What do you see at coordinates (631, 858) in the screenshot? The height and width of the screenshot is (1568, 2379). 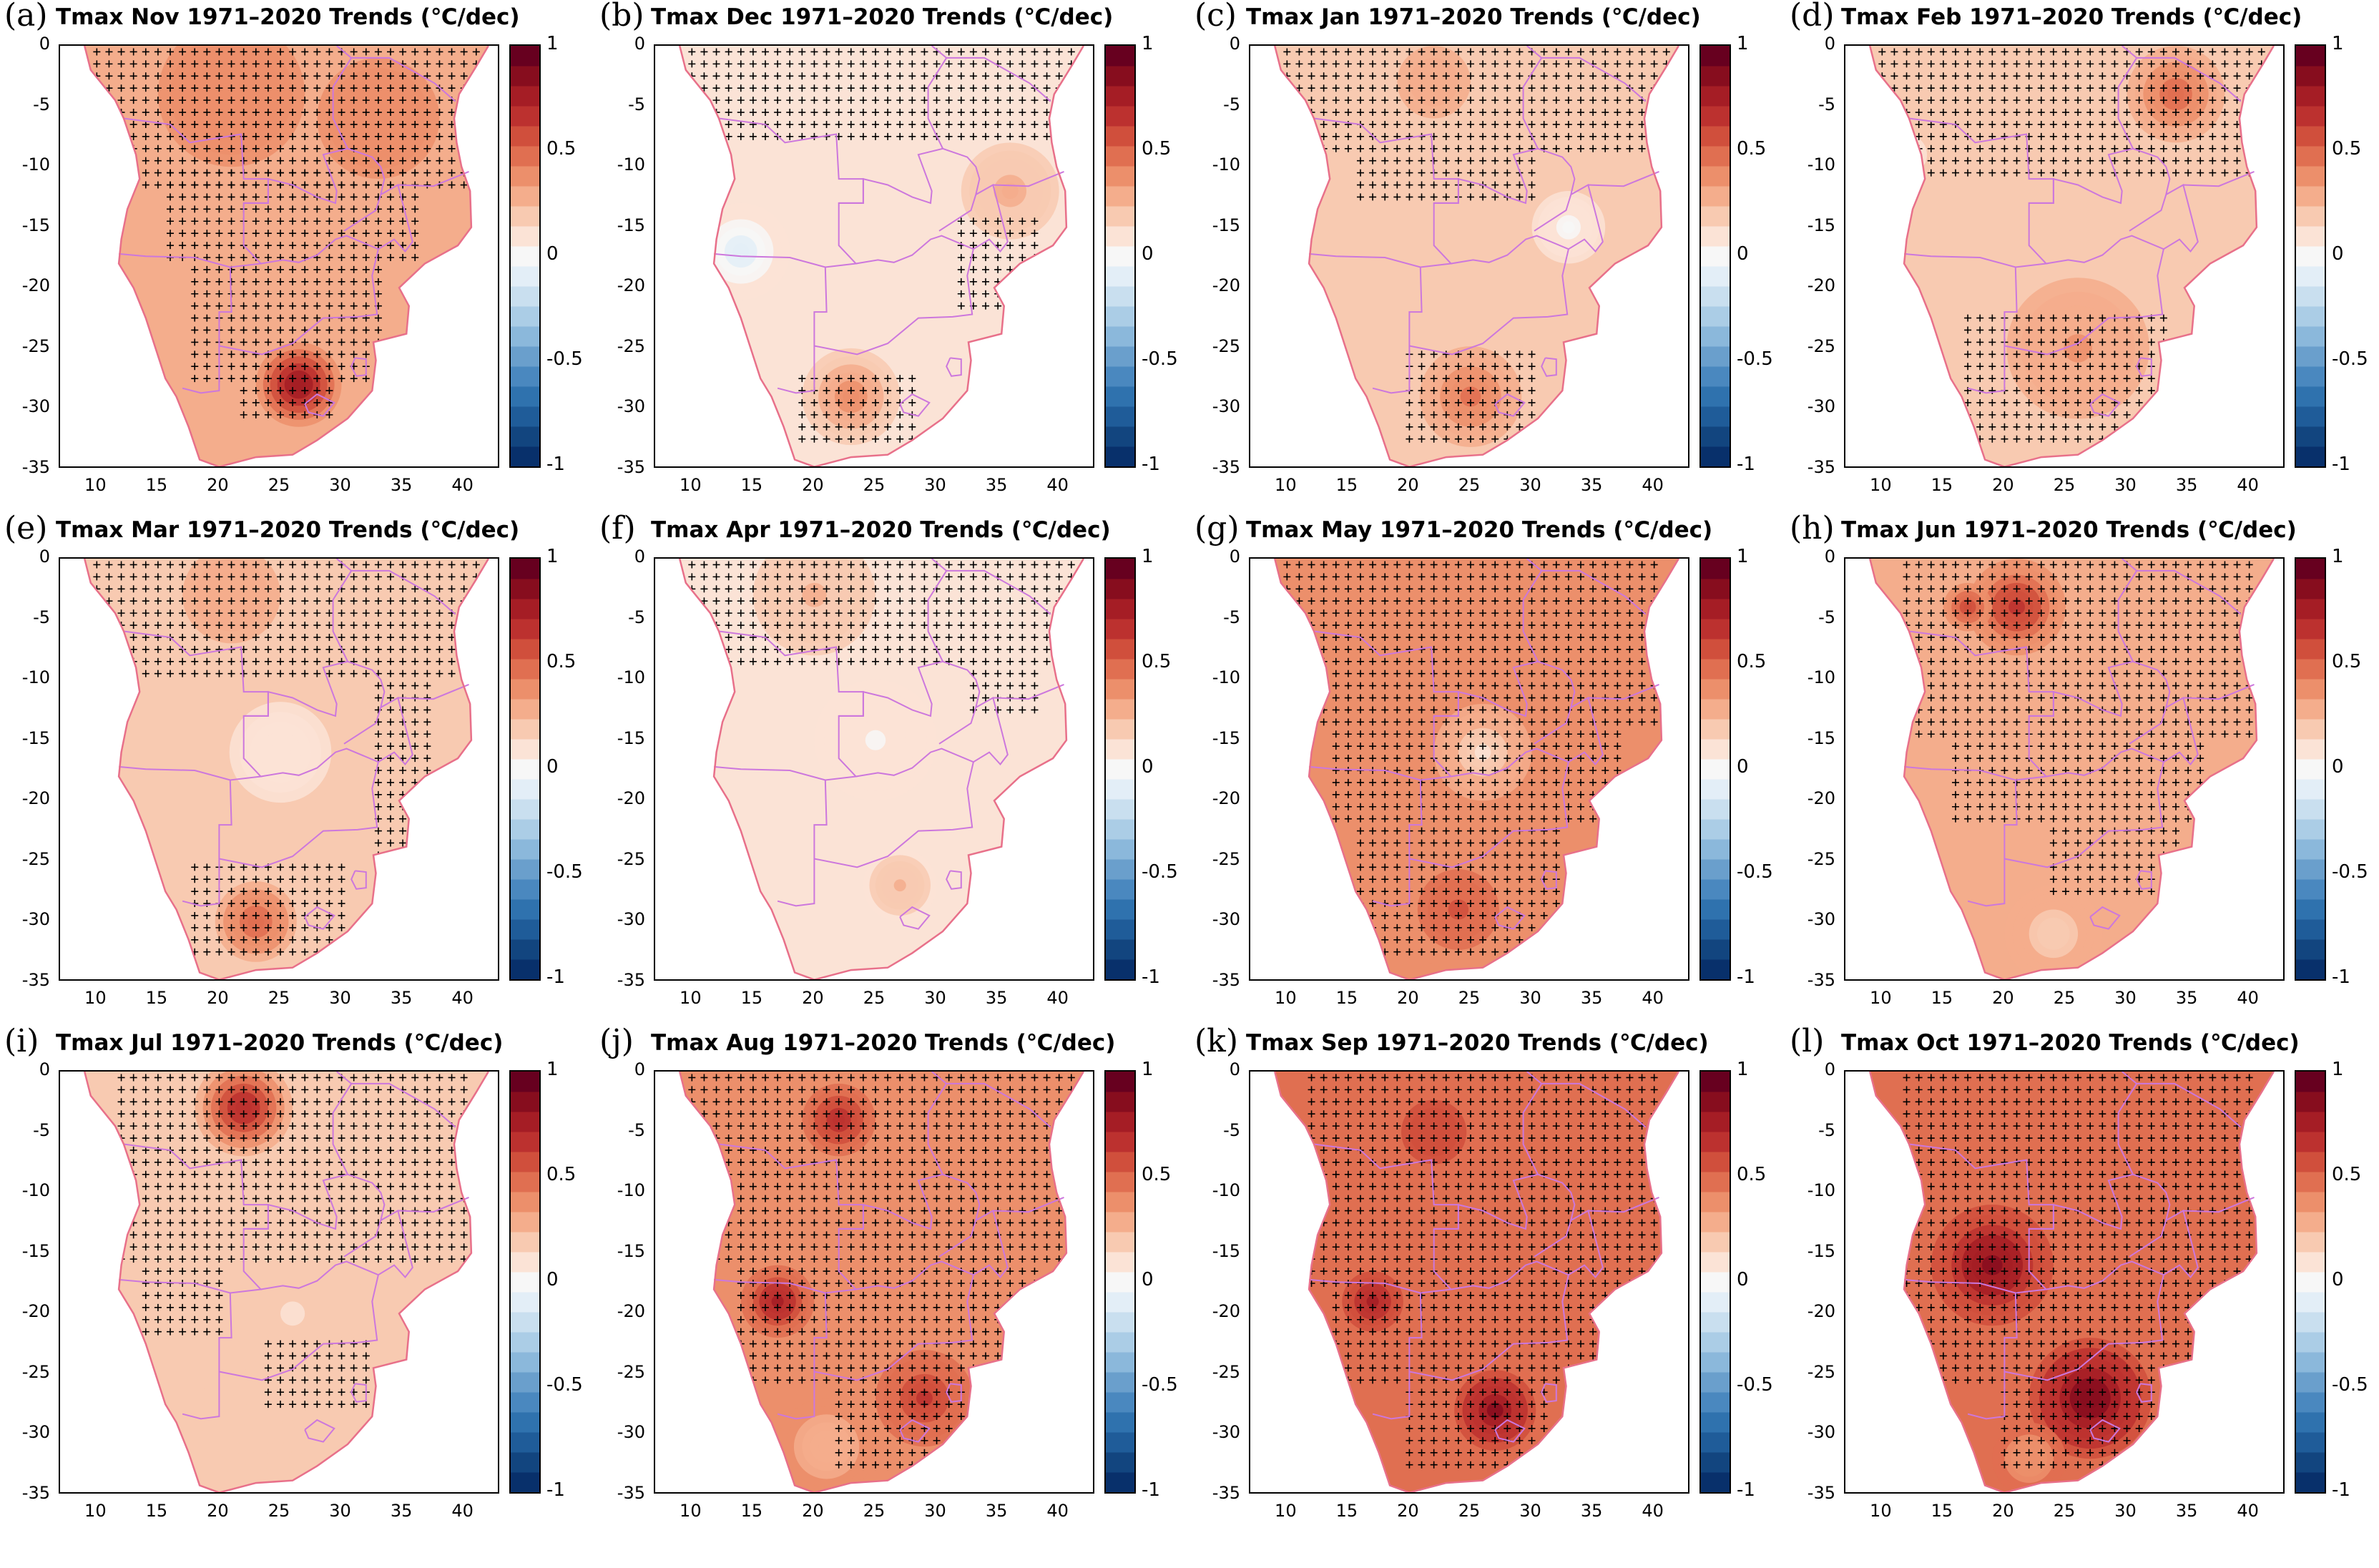 I see `y-tick-label: -25` at bounding box center [631, 858].